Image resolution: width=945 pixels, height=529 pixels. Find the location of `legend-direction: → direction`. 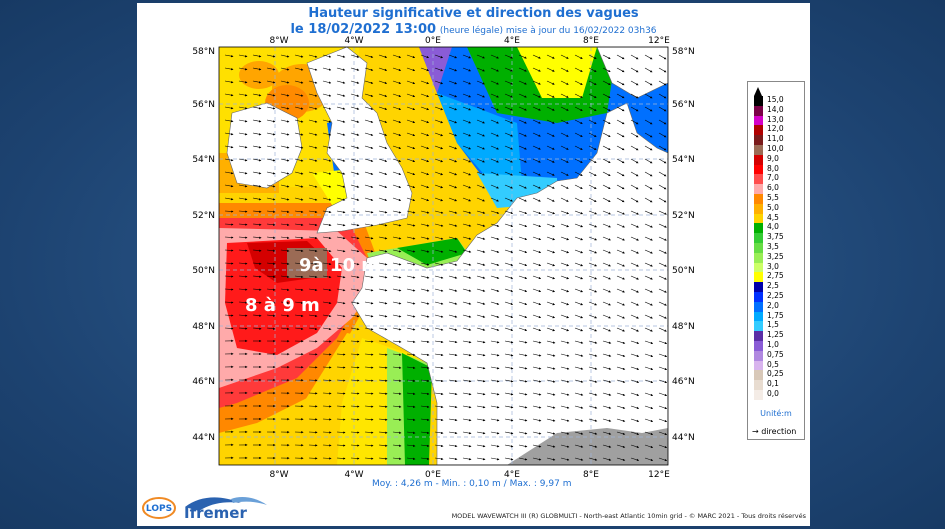

legend-direction: → direction is located at coordinates (774, 431).